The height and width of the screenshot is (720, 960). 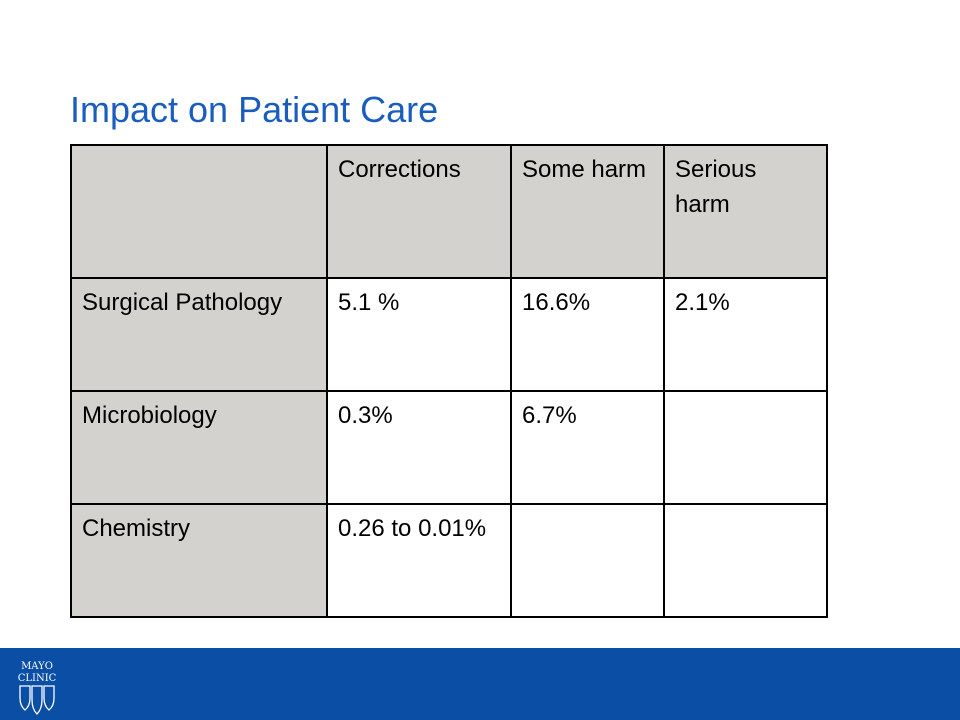 What do you see at coordinates (199, 560) in the screenshot?
I see `row-label-chemistry: Chemistry` at bounding box center [199, 560].